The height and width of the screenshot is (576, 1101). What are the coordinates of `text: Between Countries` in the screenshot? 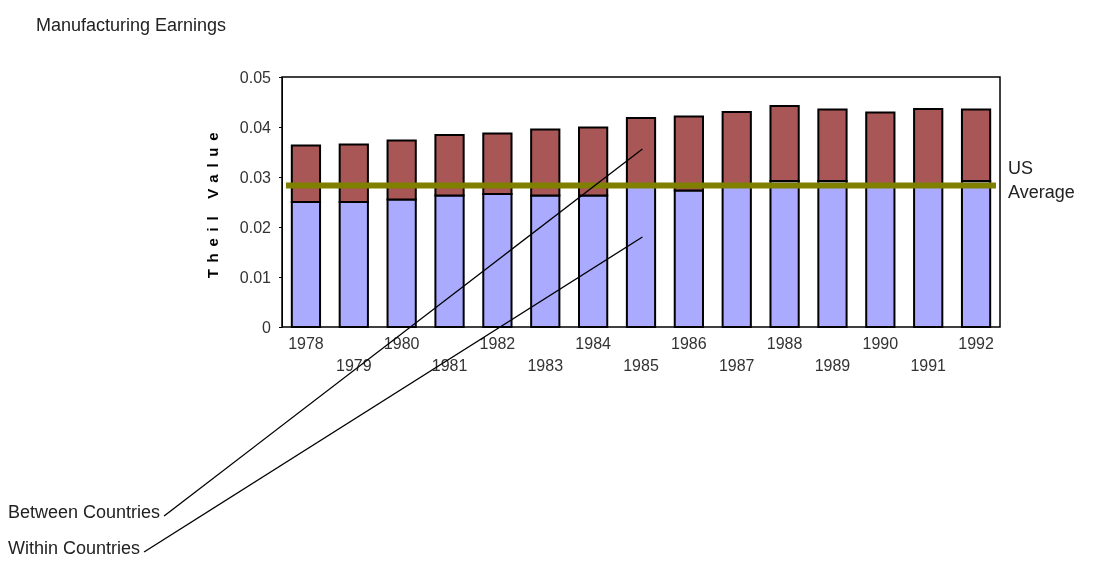 It's located at (84, 512).